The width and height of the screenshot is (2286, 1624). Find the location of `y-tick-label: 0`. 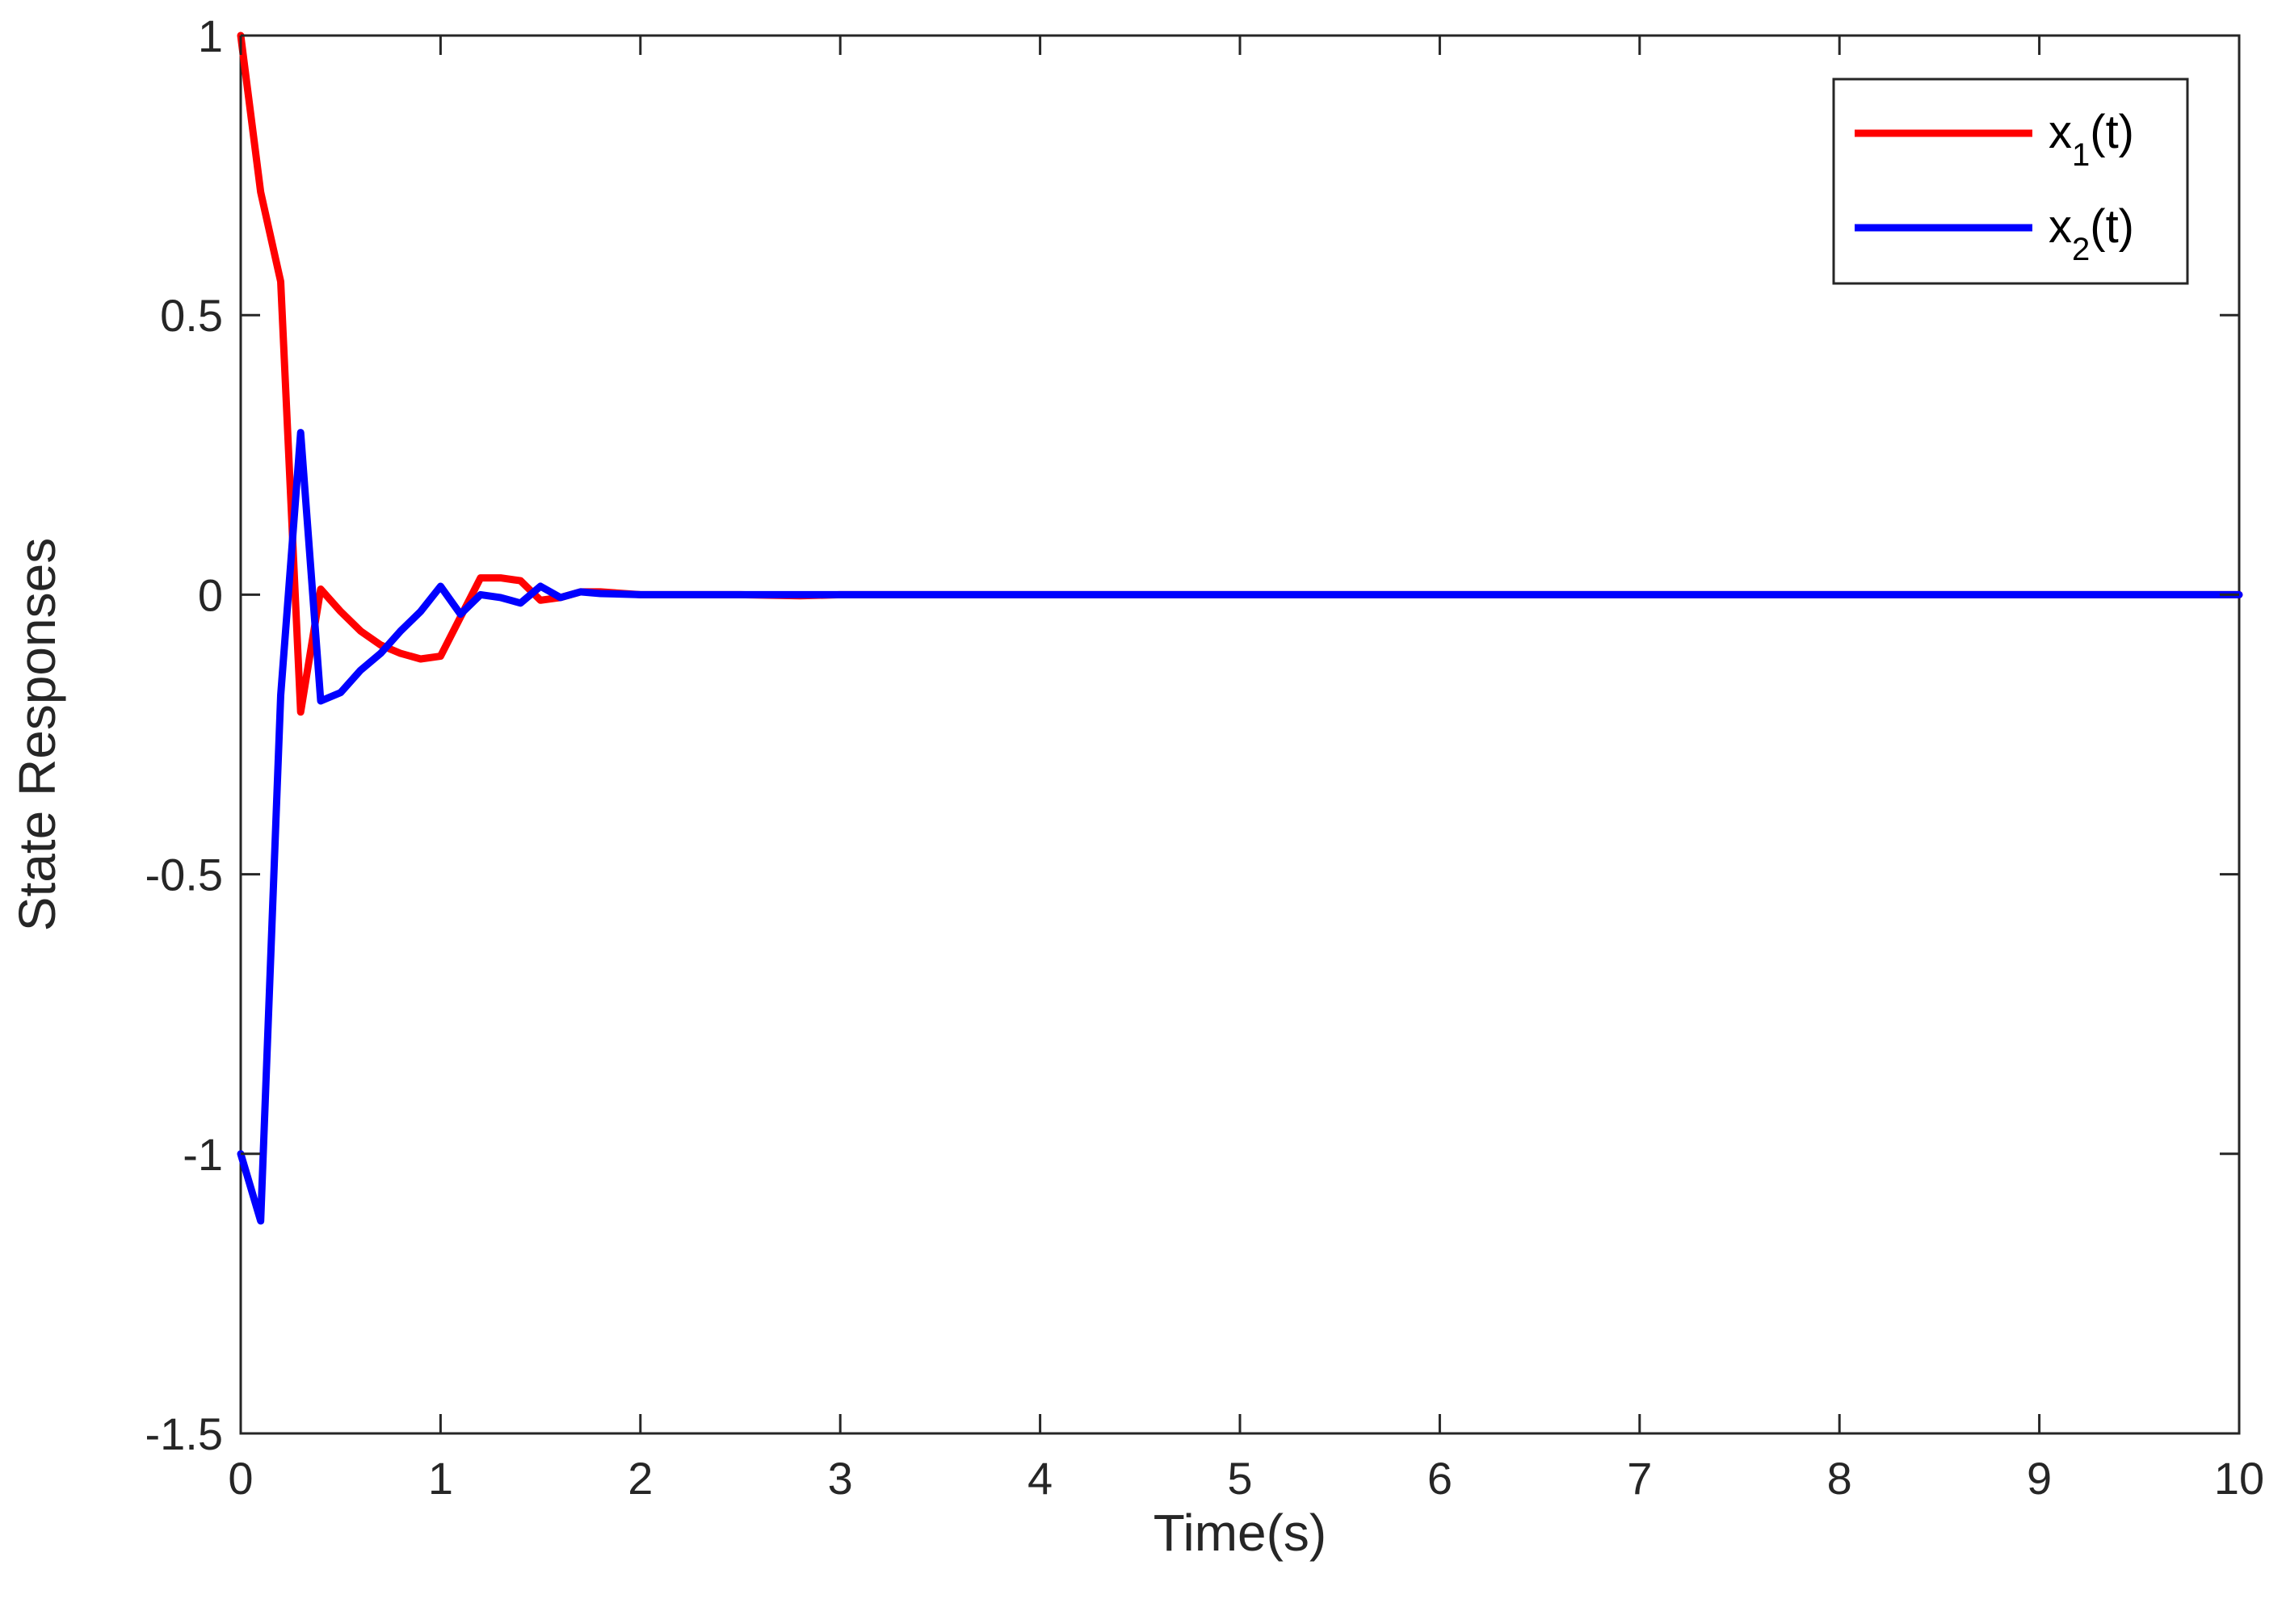

y-tick-label: 0 is located at coordinates (211, 594).